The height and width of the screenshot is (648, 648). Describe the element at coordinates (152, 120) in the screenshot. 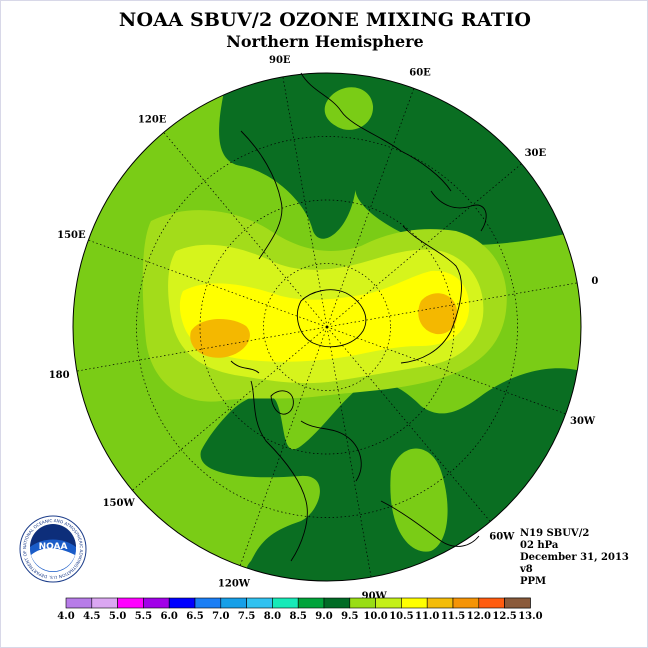

I see `longitude-label: 120E` at that location.